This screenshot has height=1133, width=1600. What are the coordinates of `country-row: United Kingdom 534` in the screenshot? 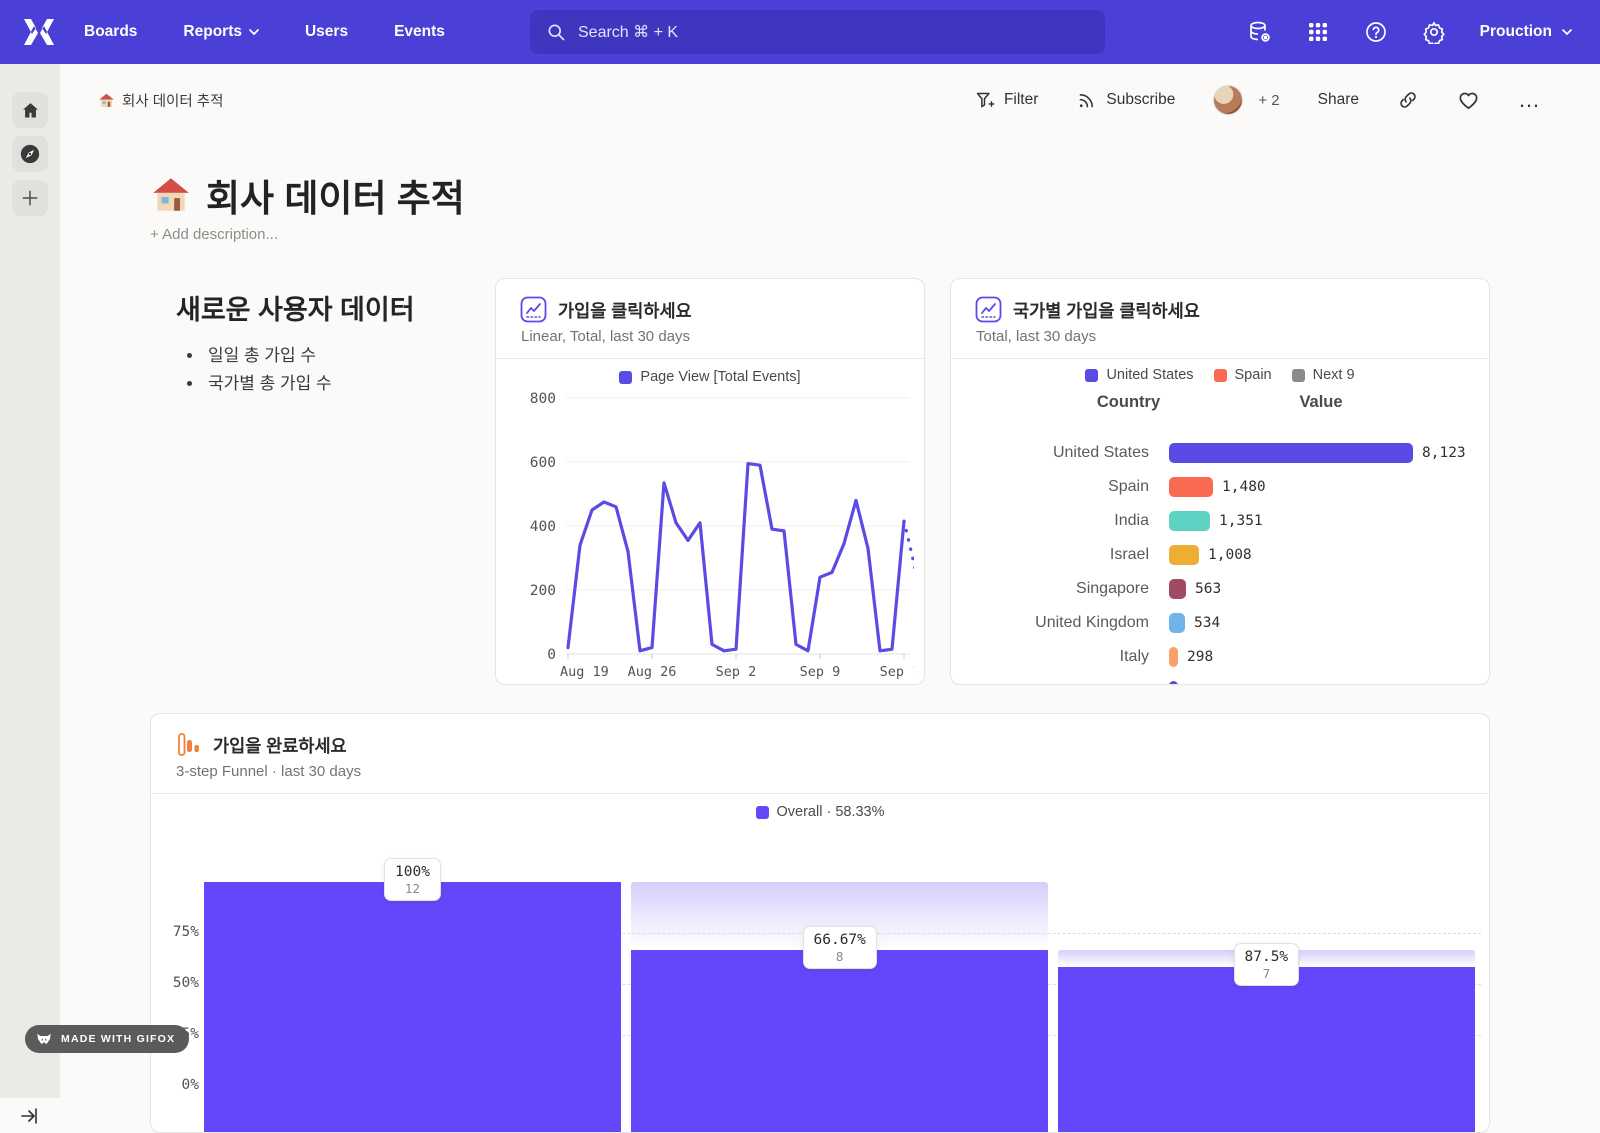 It's located at (1220, 623).